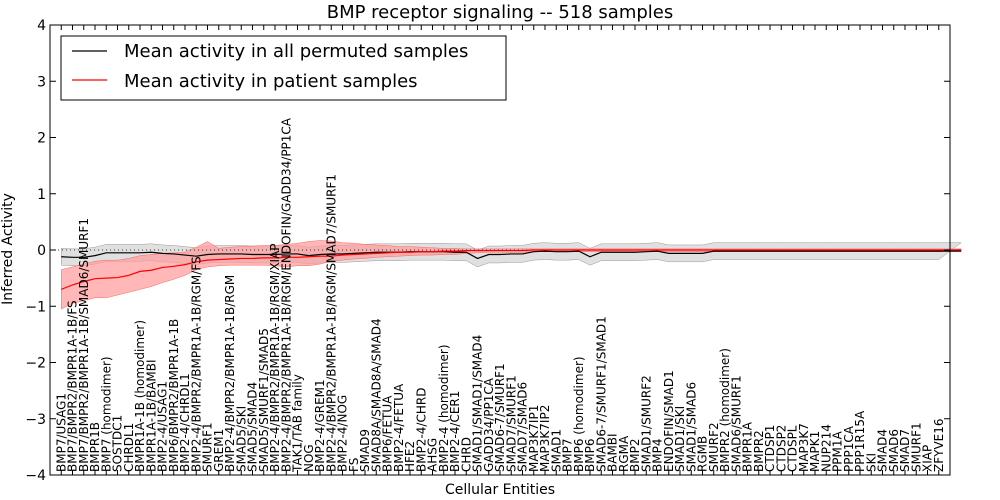 The width and height of the screenshot is (1000, 500). Describe the element at coordinates (804, 447) in the screenshot. I see `x-tick-label: MAP3K7` at that location.